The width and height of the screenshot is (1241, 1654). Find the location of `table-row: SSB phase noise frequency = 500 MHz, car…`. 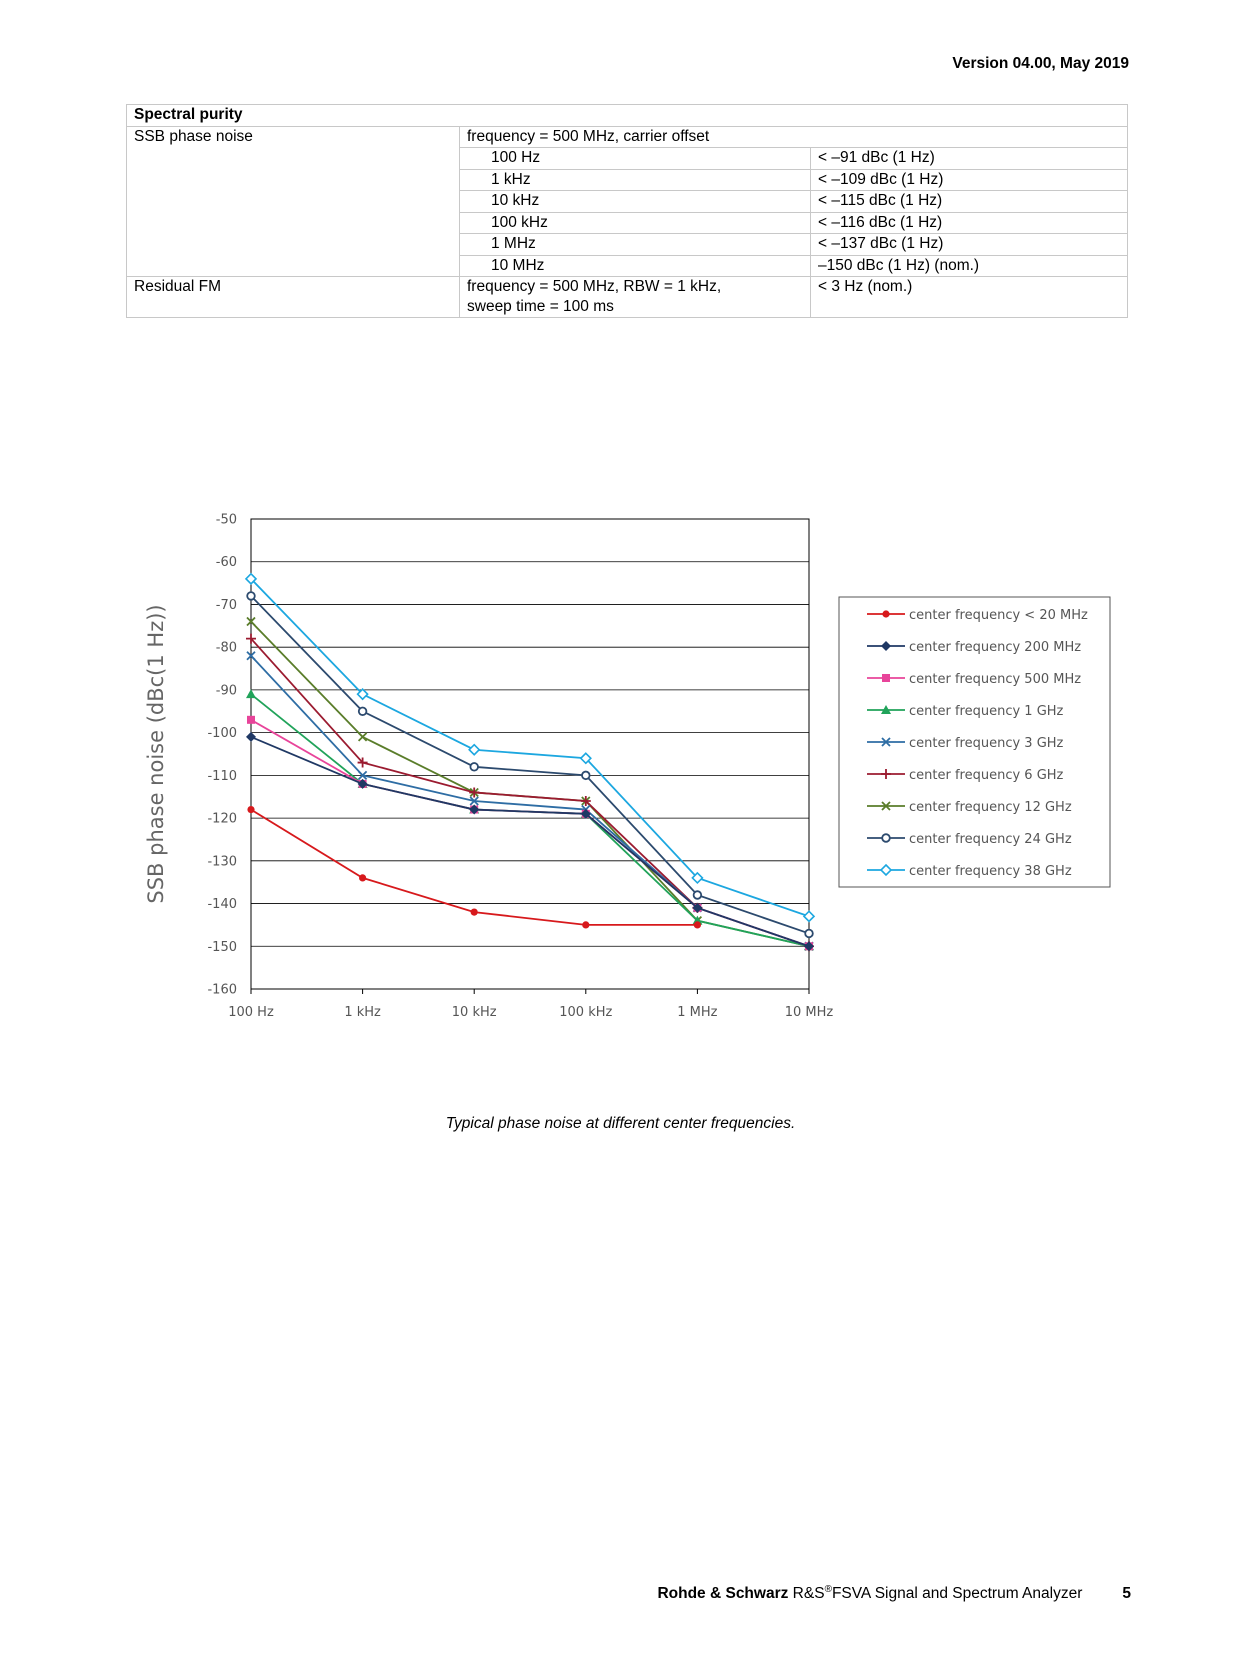

table-row: SSB phase noise frequency = 500 MHz, car… is located at coordinates (627, 201).